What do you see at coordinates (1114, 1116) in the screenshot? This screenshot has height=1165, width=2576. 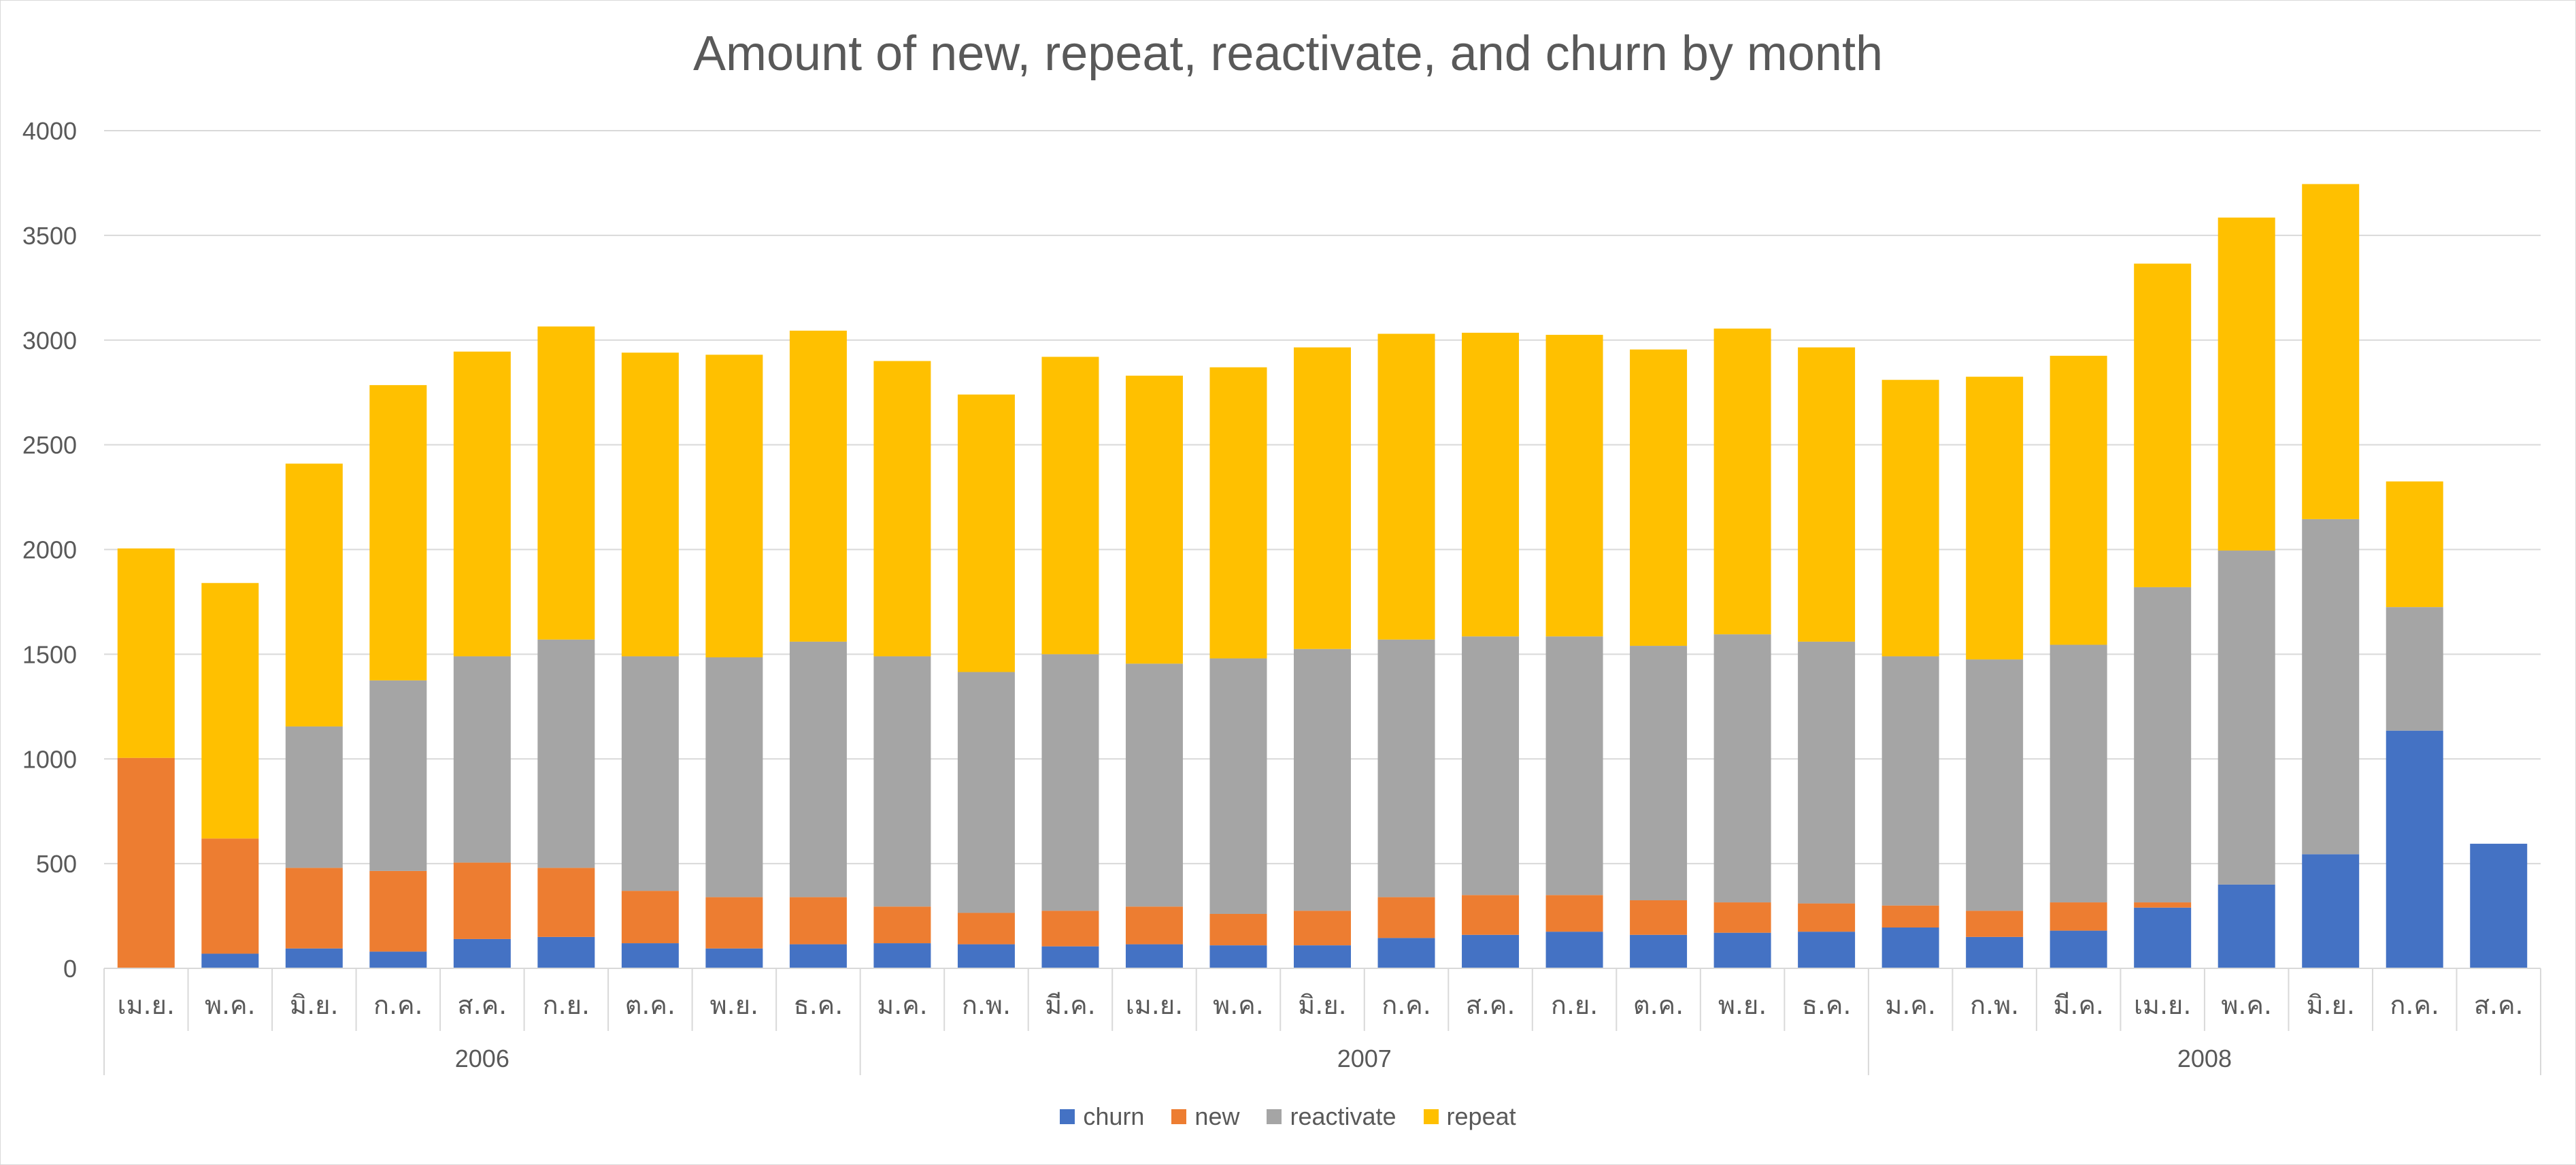 I see `legend-label: churn` at bounding box center [1114, 1116].